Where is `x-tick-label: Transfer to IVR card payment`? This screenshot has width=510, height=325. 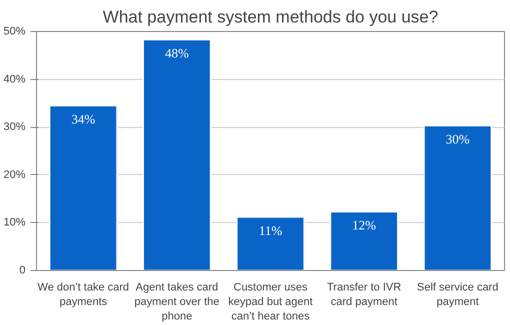 x-tick-label: Transfer to IVR card payment is located at coordinates (364, 295).